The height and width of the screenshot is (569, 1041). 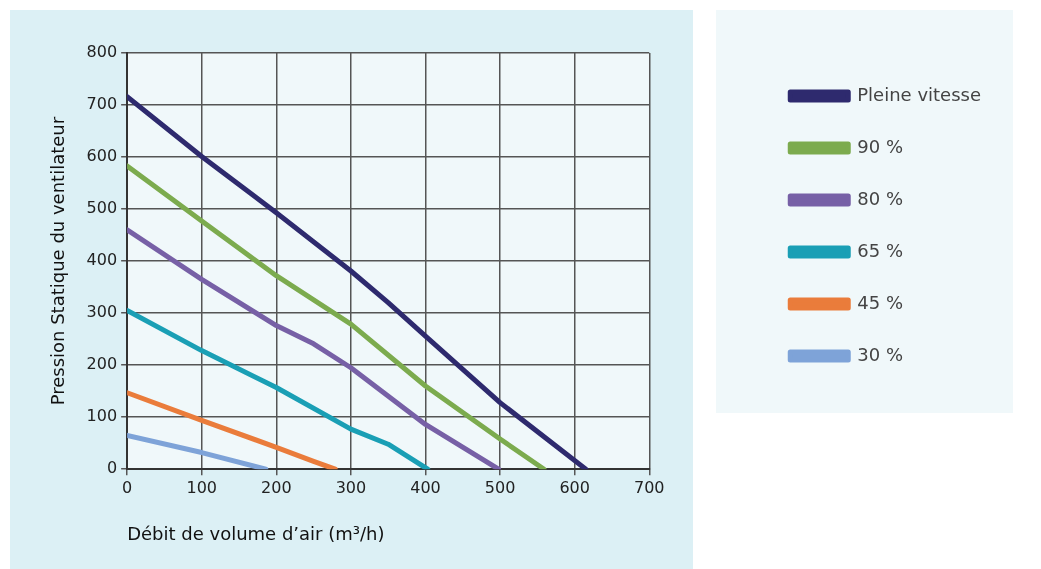 I want to click on y-tick-label: 800, so click(x=102, y=52).